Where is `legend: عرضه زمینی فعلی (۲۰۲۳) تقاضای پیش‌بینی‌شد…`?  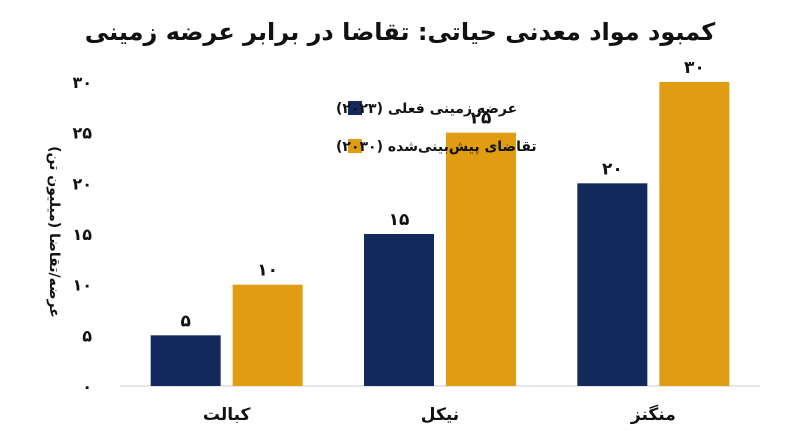 legend: عرضه زمینی فعلی (۲۰۲۳) تقاضای پیش‌بینی‌شد… is located at coordinates (436, 128).